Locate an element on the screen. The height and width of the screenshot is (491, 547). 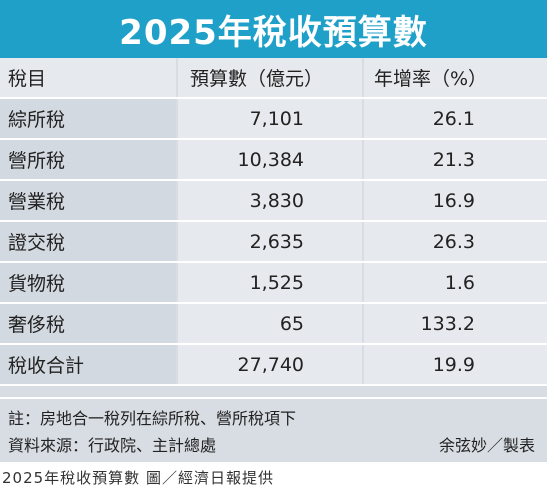
table-row: 貨物稅 1,525 1.6 is located at coordinates (273, 283).